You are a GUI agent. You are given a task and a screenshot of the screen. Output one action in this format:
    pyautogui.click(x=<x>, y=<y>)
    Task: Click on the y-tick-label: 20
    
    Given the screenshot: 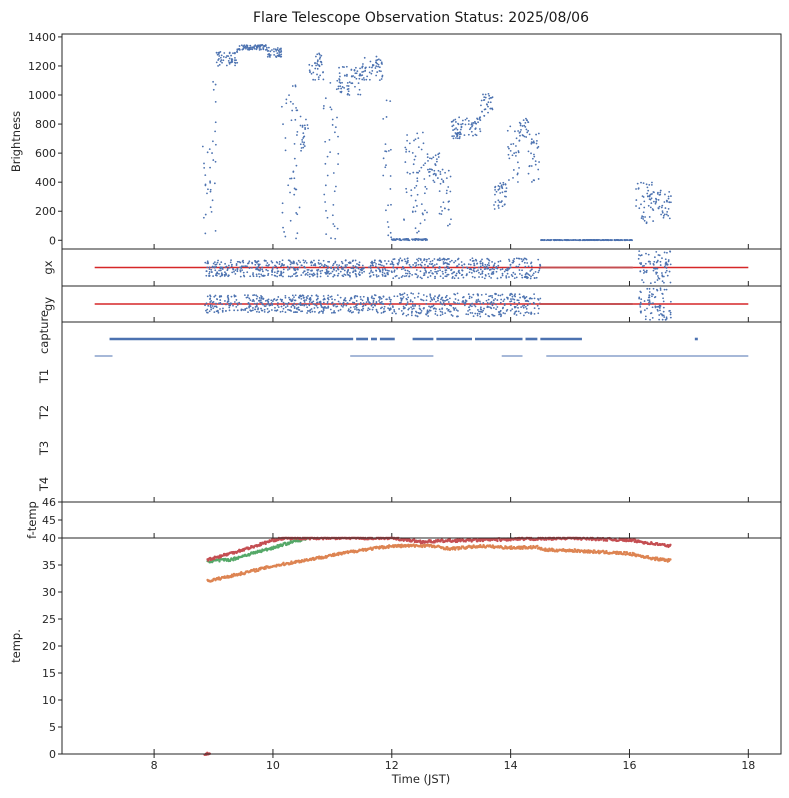 What is the action you would take?
    pyautogui.click(x=49, y=646)
    